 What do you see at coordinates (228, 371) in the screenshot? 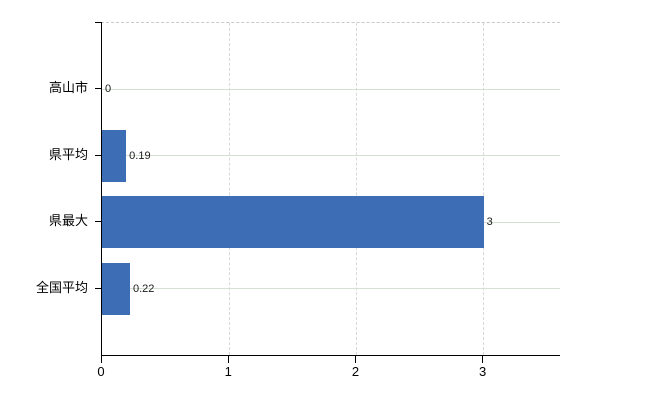
I see `x-tick-label: 1` at bounding box center [228, 371].